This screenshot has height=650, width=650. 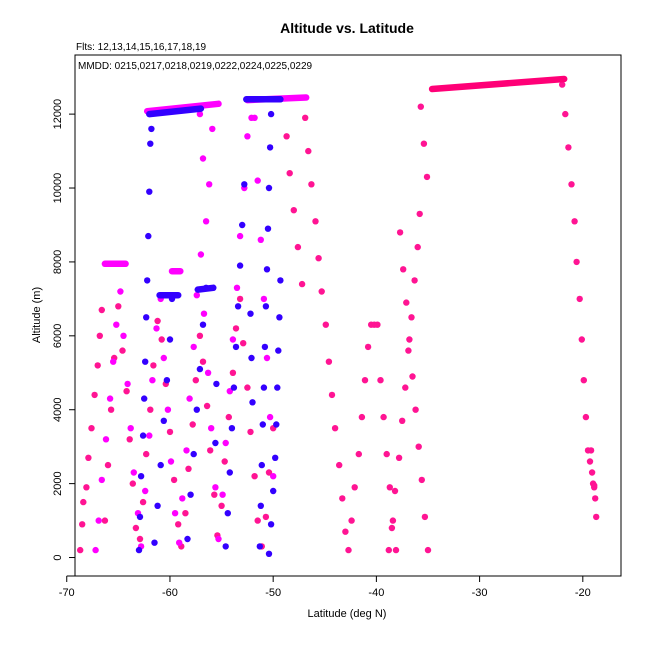 What do you see at coordinates (58, 409) in the screenshot?
I see `y-tick-label: 4000` at bounding box center [58, 409].